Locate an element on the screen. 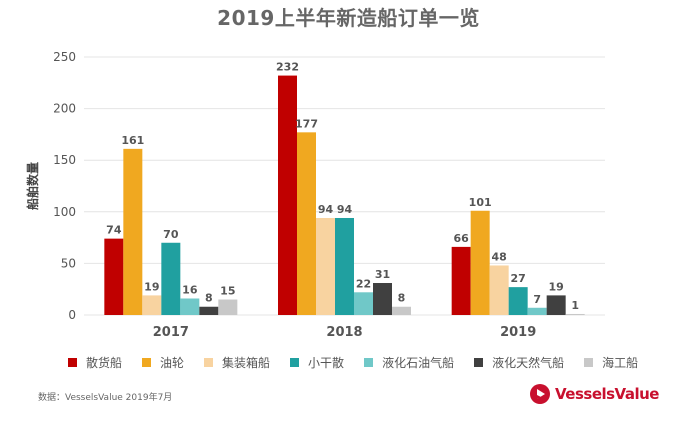 Image resolution: width=697 pixels, height=427 pixels. logo-icon is located at coordinates (540, 394).